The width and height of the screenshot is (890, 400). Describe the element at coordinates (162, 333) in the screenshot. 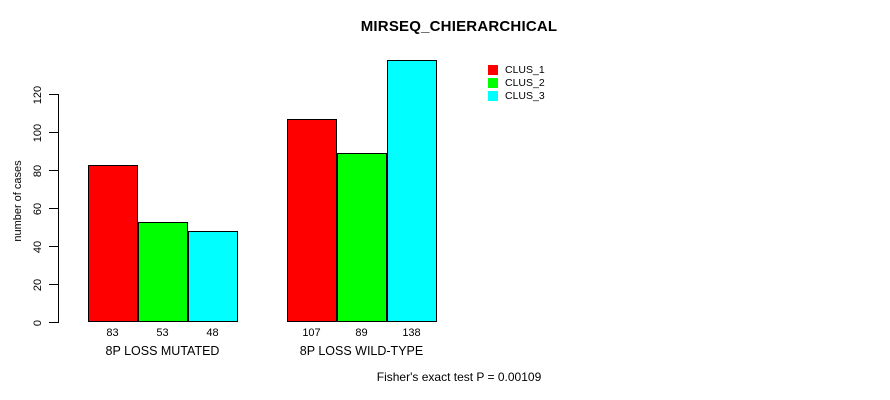

I see `bar-value-label: 53` at that location.